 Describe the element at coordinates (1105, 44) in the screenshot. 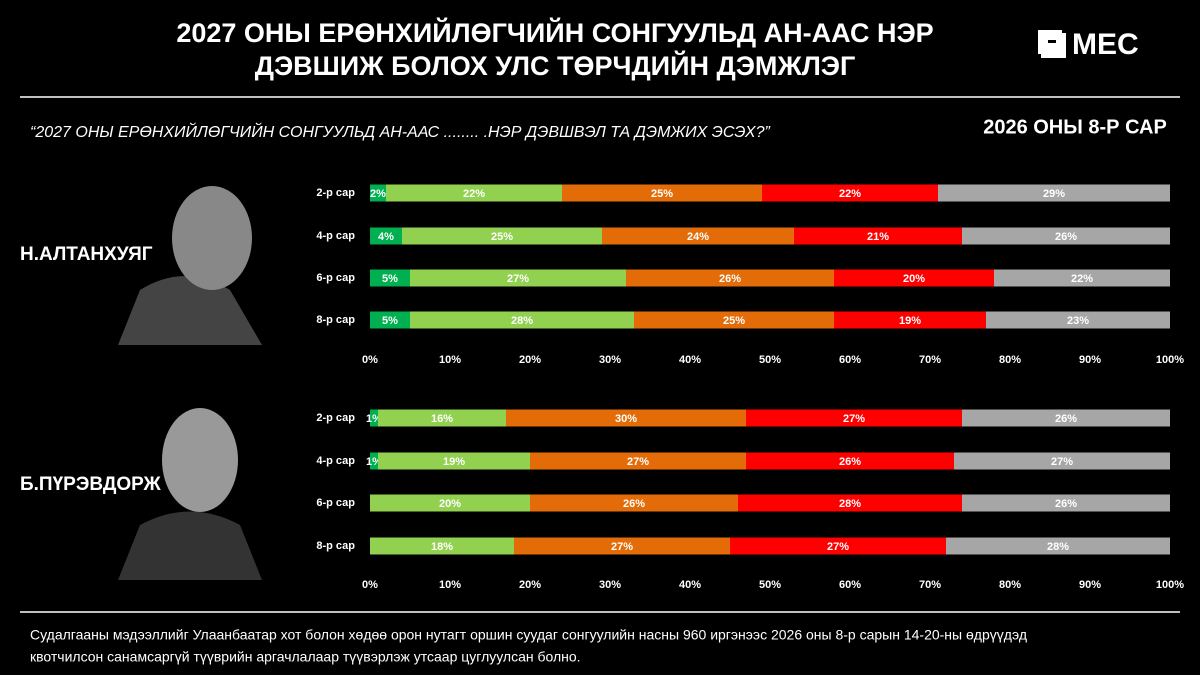

I see `logo-text: MEC` at that location.